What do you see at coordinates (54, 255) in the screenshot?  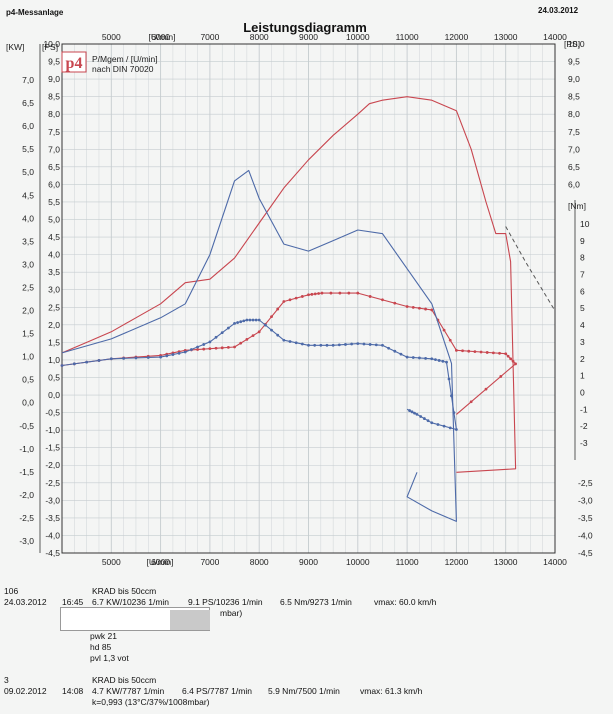 I see `ps-tick-left: 4,0` at bounding box center [54, 255].